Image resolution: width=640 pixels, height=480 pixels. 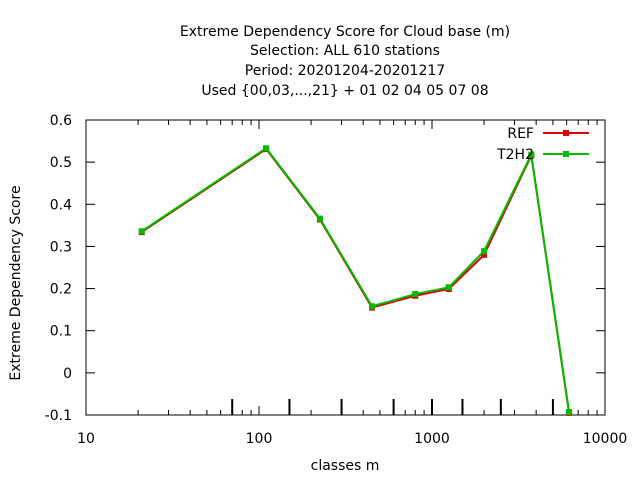 What do you see at coordinates (259, 439) in the screenshot?
I see `x-tick-label: 100` at bounding box center [259, 439].